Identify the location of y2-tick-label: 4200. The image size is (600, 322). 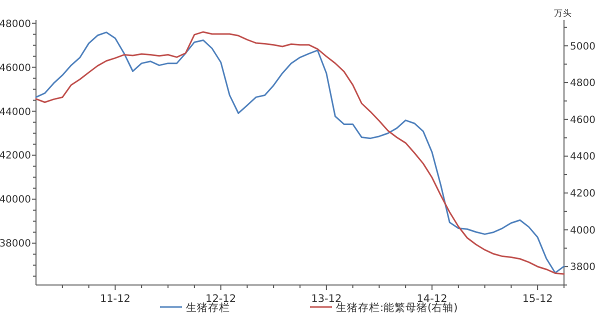
(583, 194).